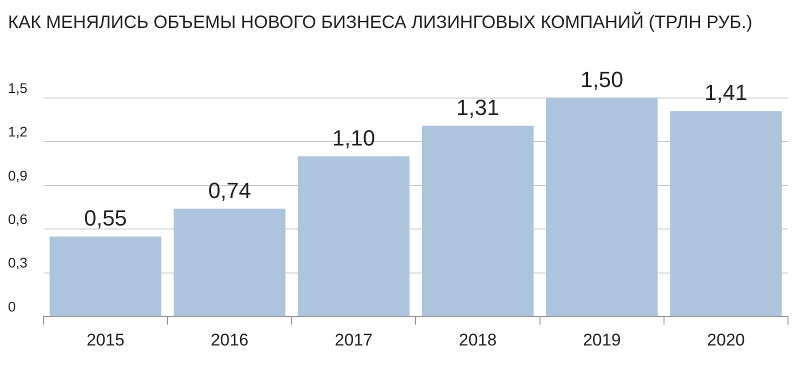  What do you see at coordinates (478, 107) in the screenshot?
I see `data-label: 1,31` at bounding box center [478, 107].